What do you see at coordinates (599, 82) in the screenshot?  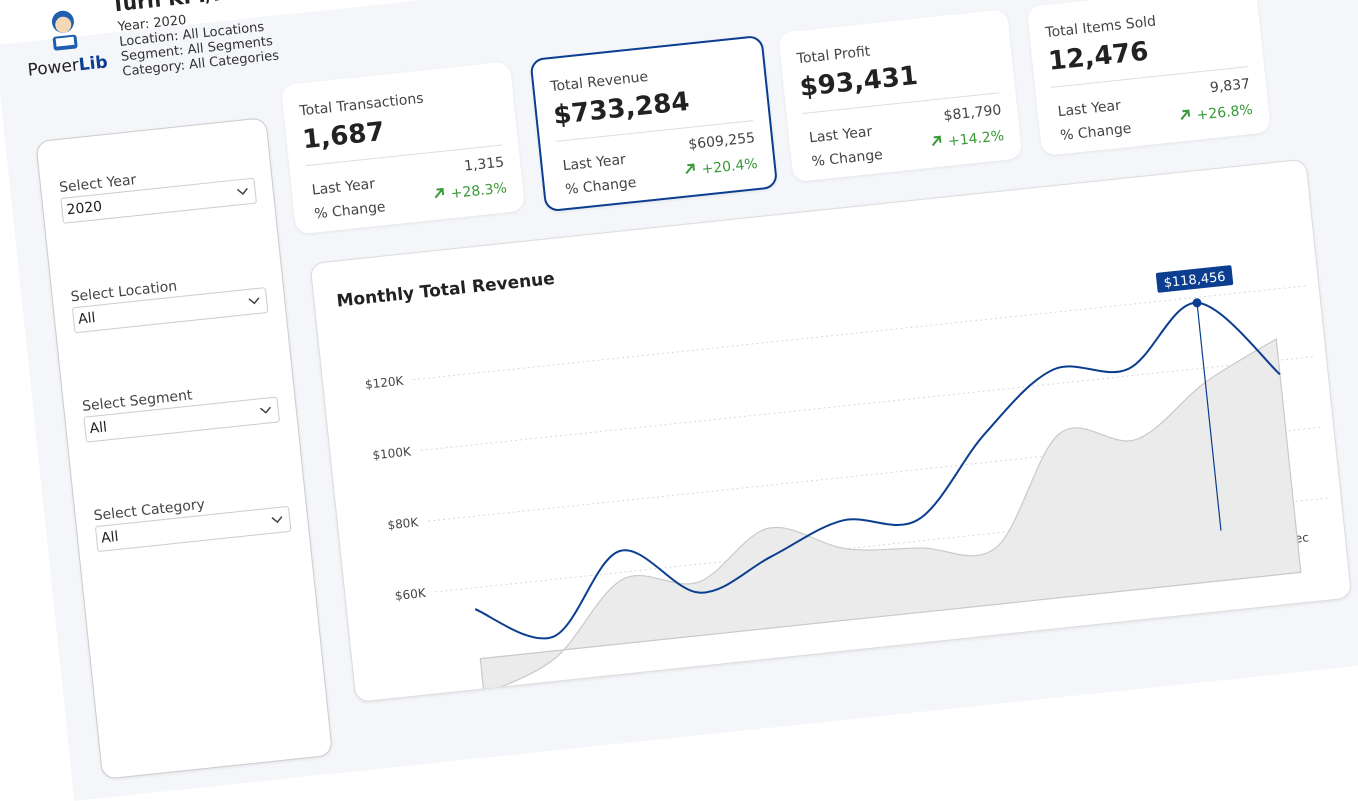 I see `kpi-title: Total Revenue` at bounding box center [599, 82].